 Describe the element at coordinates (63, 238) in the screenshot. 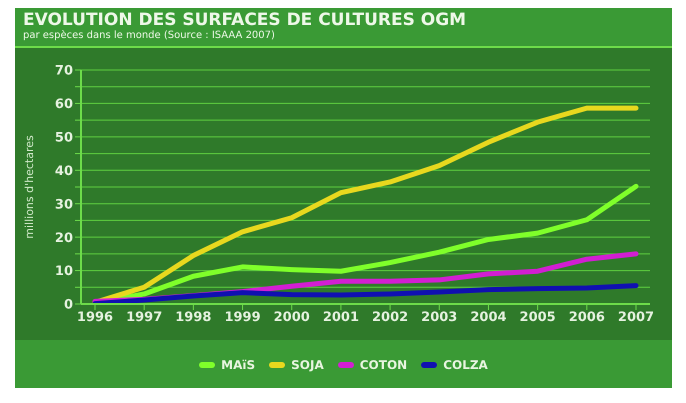

I see `y-tick-label: 20` at that location.